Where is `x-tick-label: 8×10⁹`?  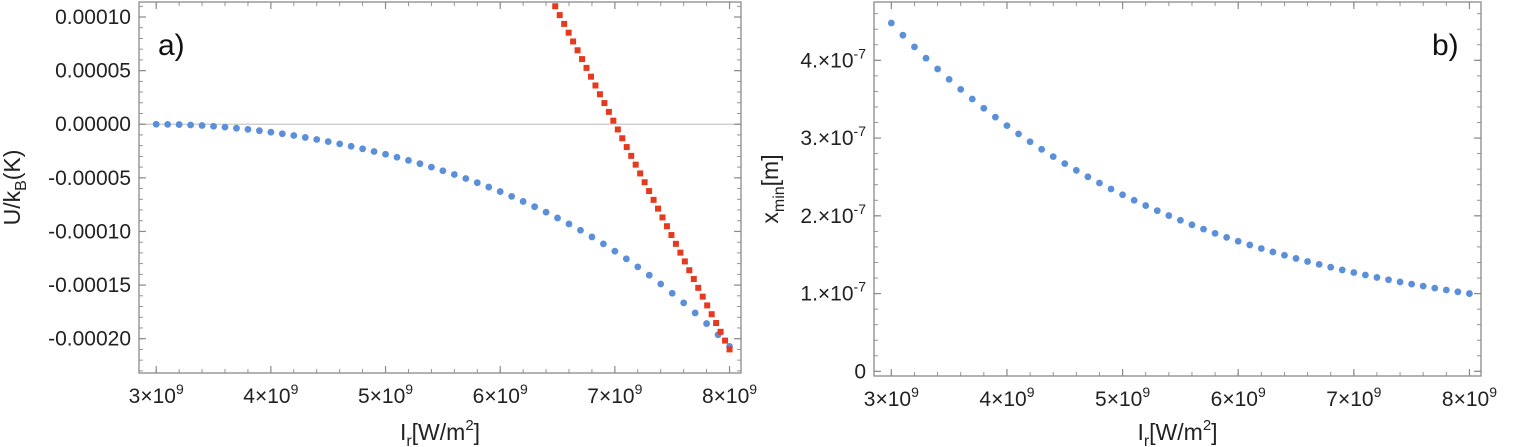
x-tick-label: 8×10⁹ is located at coordinates (729, 394).